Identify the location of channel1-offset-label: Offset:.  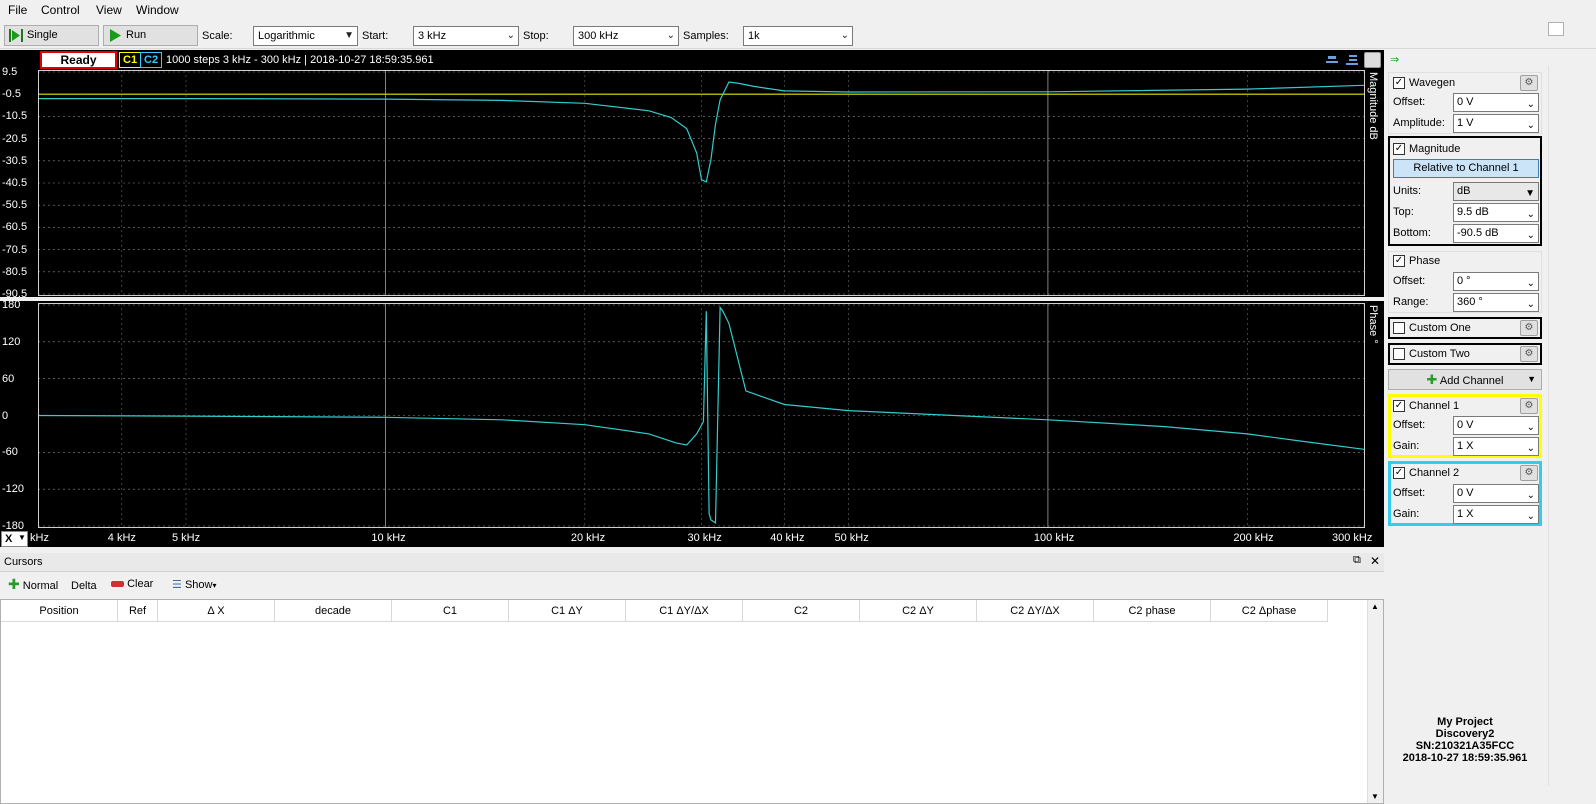
(1409, 425).